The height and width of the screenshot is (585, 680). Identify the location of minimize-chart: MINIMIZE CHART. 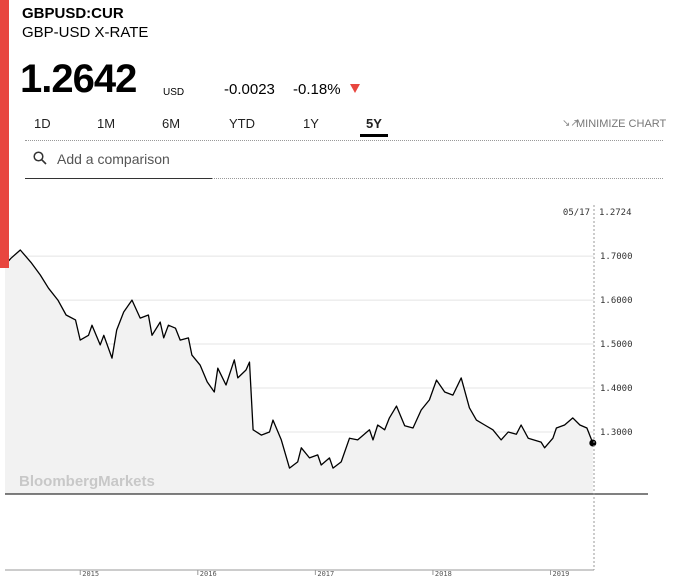
(621, 124).